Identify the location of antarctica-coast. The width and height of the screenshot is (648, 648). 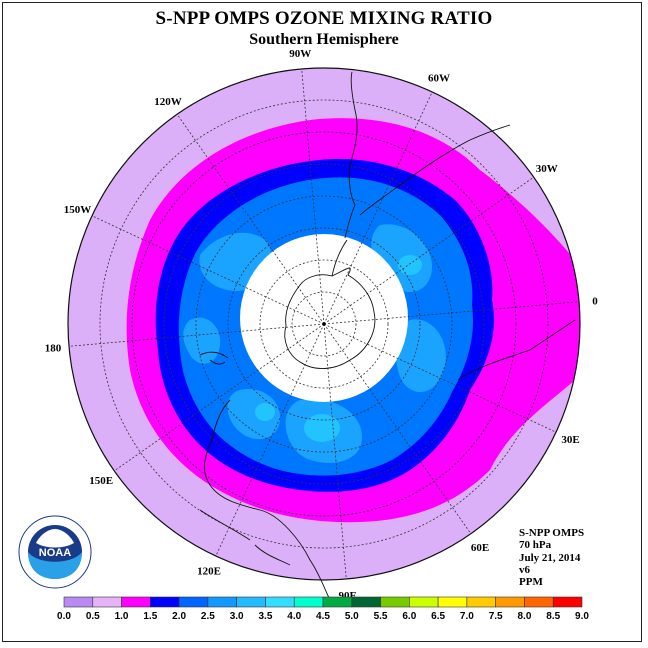
(330, 318).